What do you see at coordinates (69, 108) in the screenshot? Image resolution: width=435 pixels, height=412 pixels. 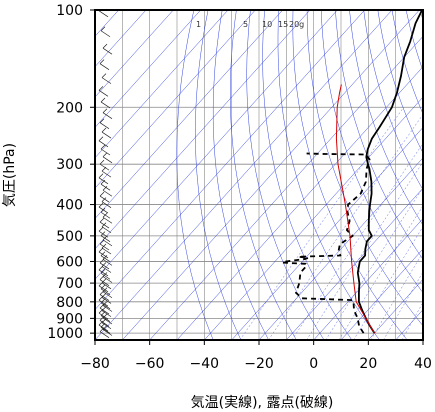 I see `y-tick-label: 200` at bounding box center [69, 108].